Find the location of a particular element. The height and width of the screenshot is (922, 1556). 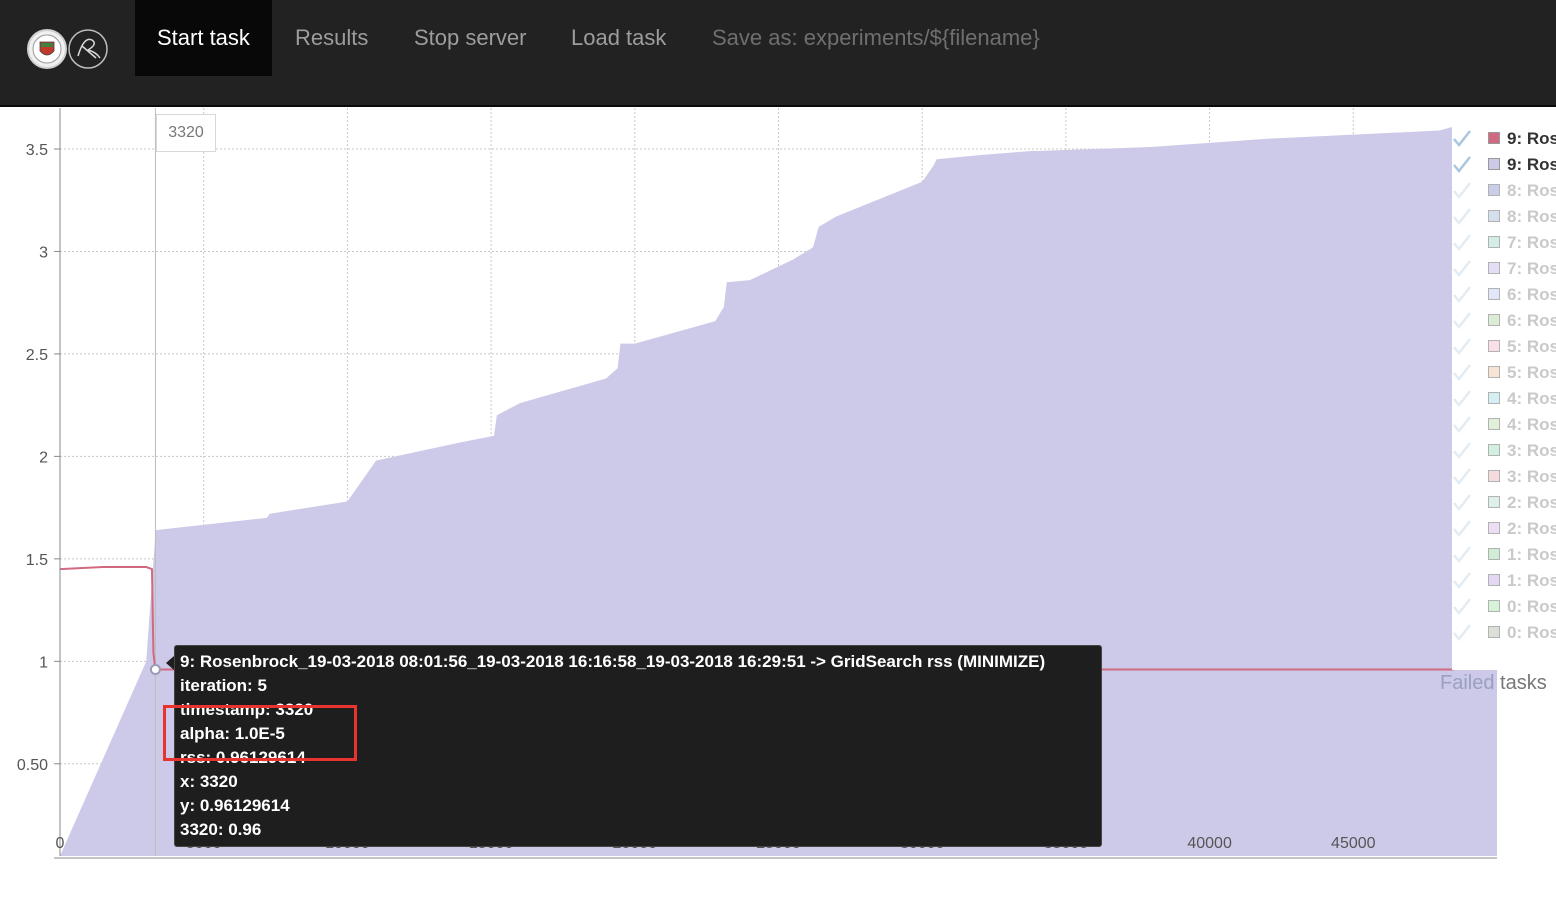

legend-label: 2: Ros is located at coordinates (1531, 528).